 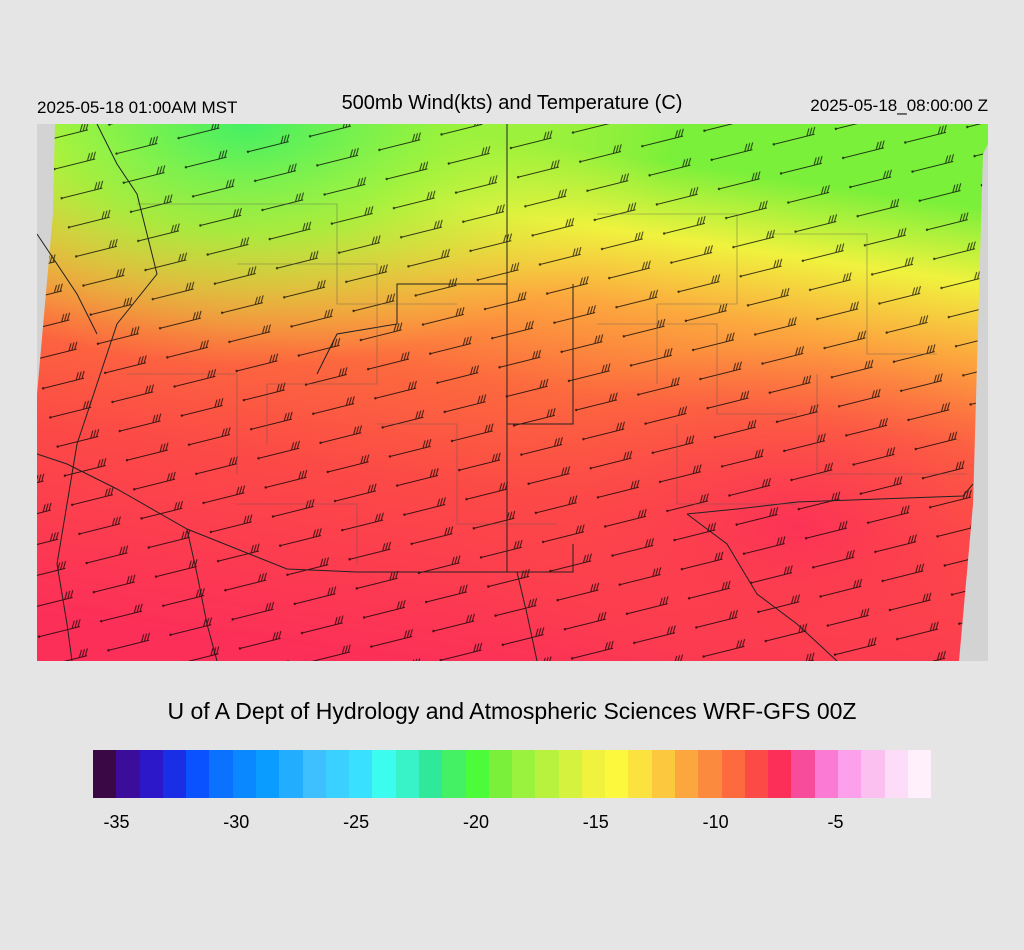 What do you see at coordinates (116, 822) in the screenshot?
I see `colorbar-tick-label: -35` at bounding box center [116, 822].